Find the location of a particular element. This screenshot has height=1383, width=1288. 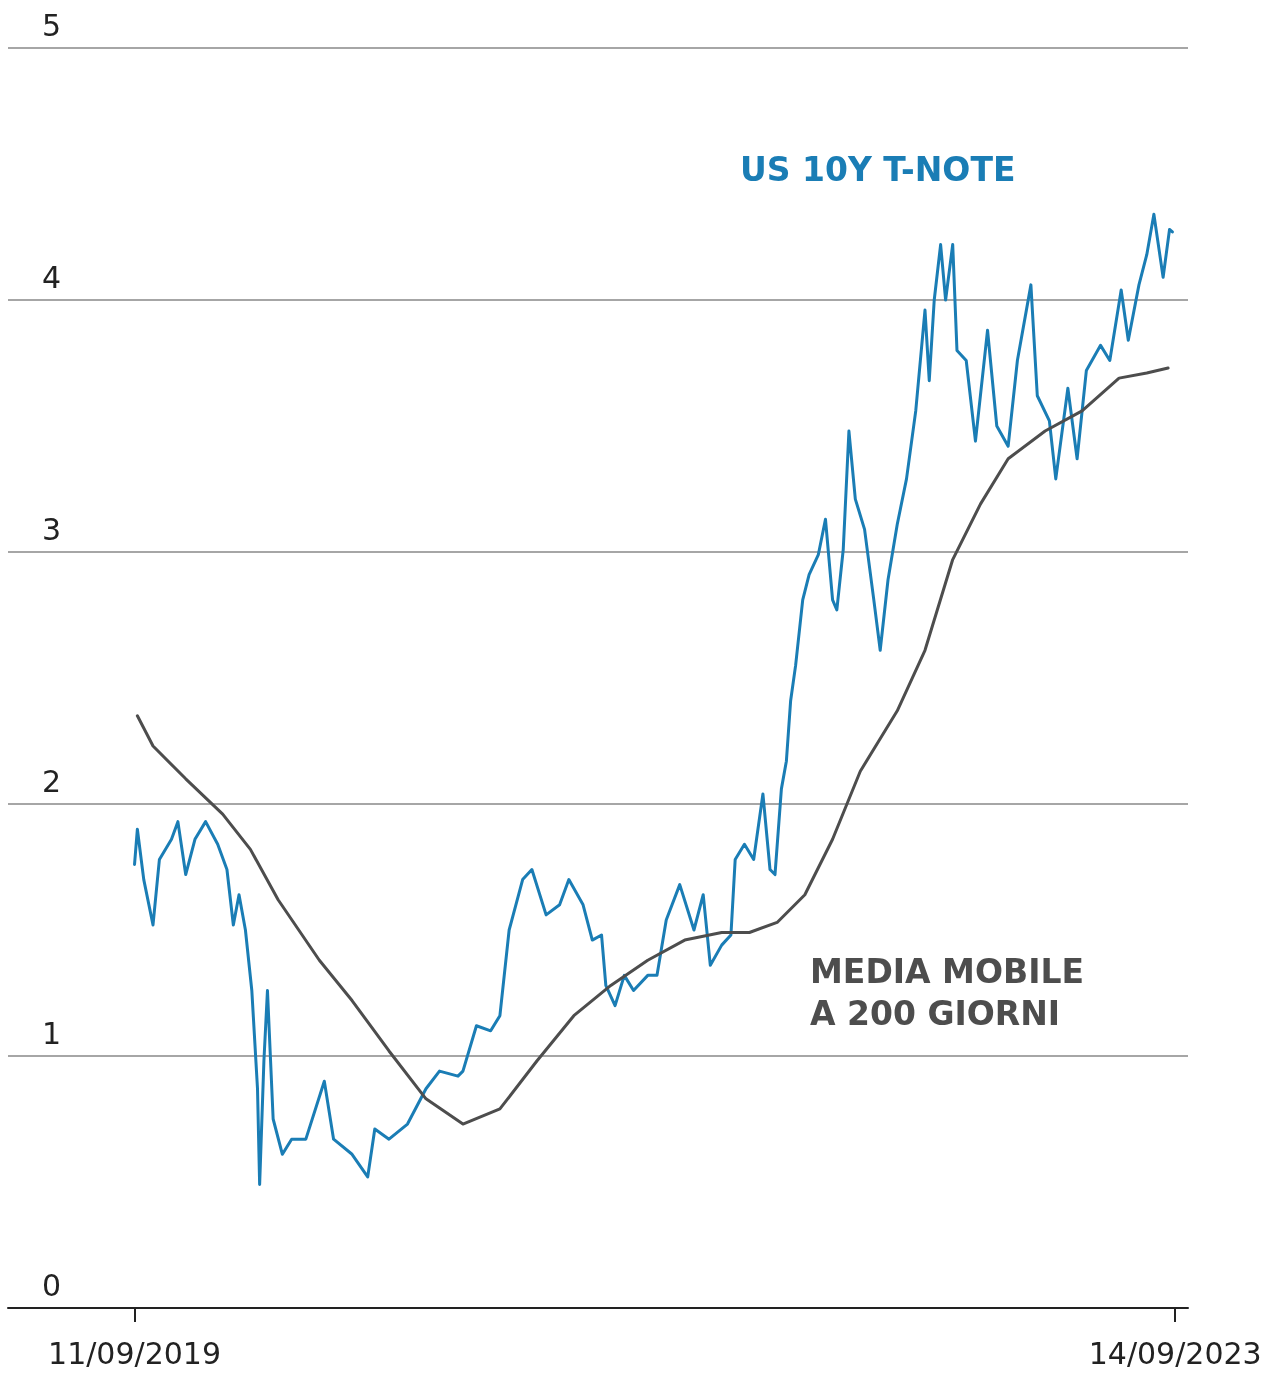

text: US 10Y T-NOTE is located at coordinates (878, 169).